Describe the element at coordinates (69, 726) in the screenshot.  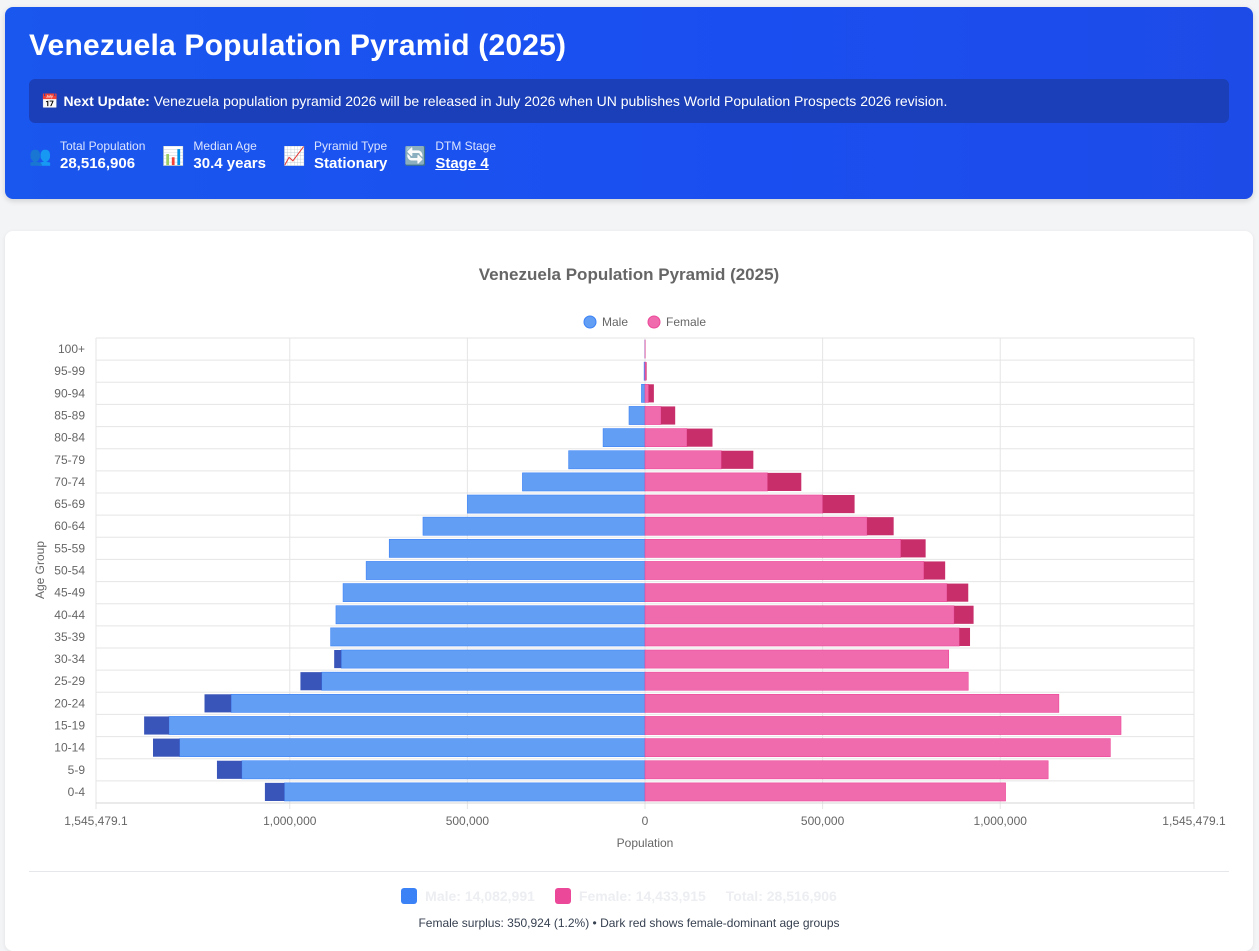
I see `y-tick-15-19: 15-19` at that location.